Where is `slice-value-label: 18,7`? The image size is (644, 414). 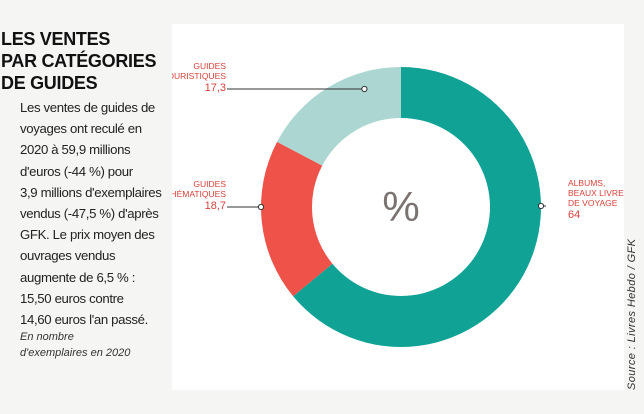
slice-value-label: 18,7 is located at coordinates (215, 206).